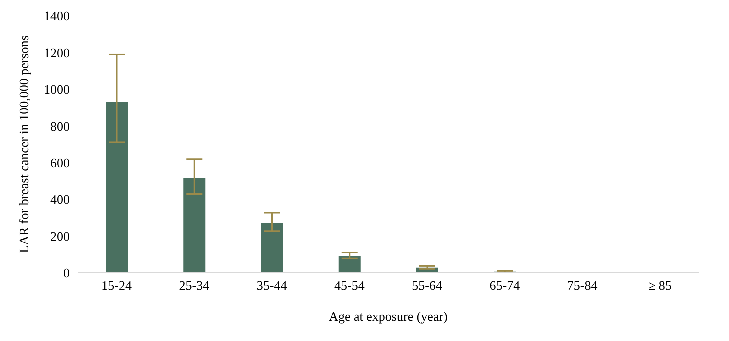  What do you see at coordinates (194, 286) in the screenshot?
I see `x-tick-label: 25-34` at bounding box center [194, 286].